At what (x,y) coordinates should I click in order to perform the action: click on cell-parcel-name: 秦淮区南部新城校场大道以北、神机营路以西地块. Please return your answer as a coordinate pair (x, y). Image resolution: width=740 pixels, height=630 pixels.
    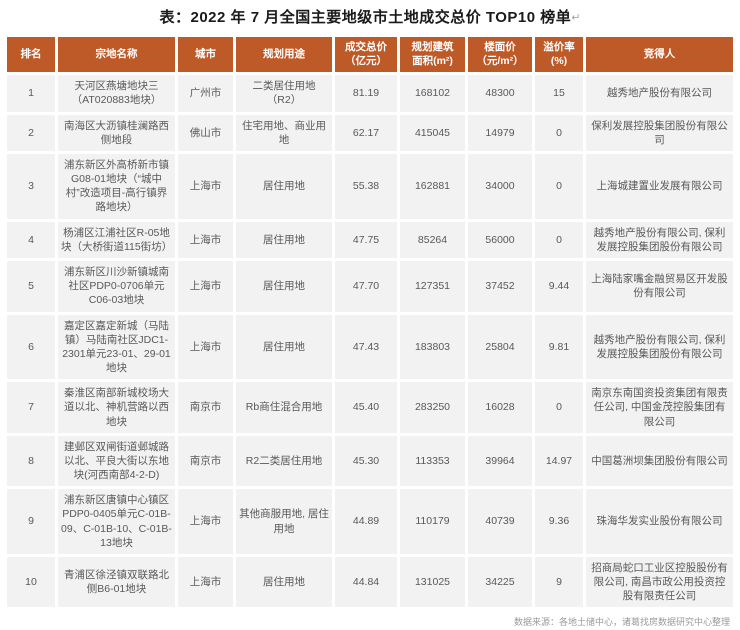
    Looking at the image, I should click on (116, 407).